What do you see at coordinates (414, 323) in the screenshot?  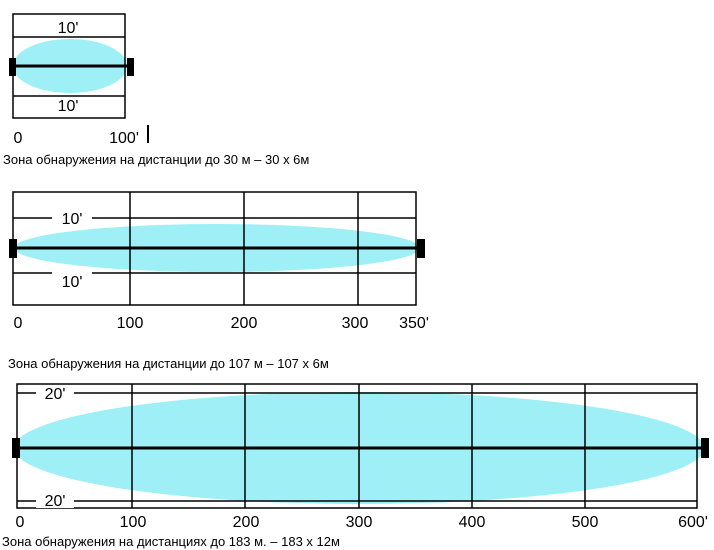 I see `axis-tick-label: 350'` at bounding box center [414, 323].